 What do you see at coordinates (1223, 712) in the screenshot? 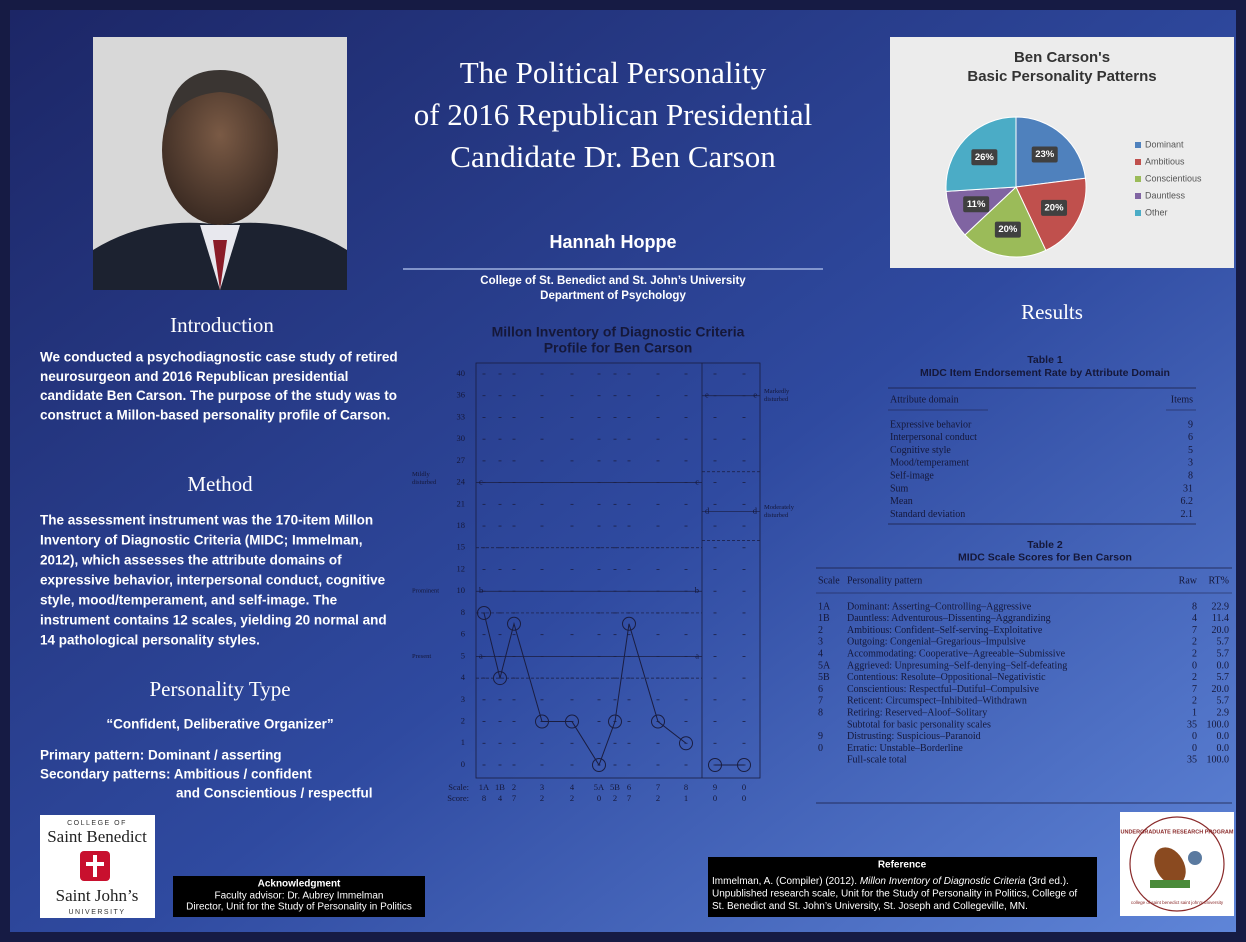
I see `table-cell: 2.9` at bounding box center [1223, 712].